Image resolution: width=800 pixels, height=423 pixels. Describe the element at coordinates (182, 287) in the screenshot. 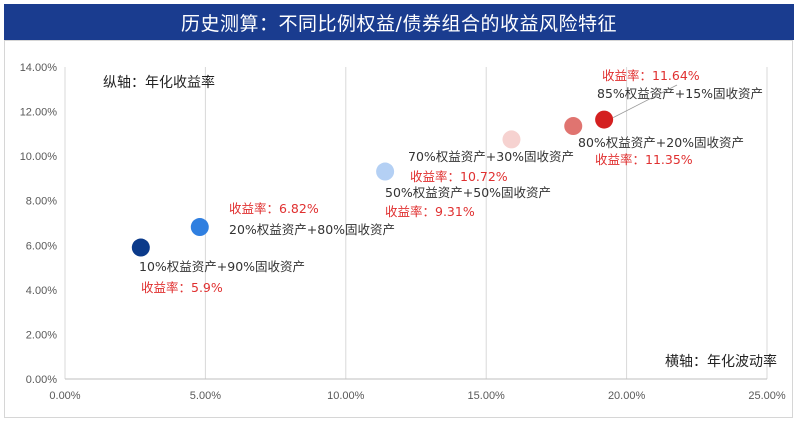

I see `return-label: 收益率：5.9%` at that location.